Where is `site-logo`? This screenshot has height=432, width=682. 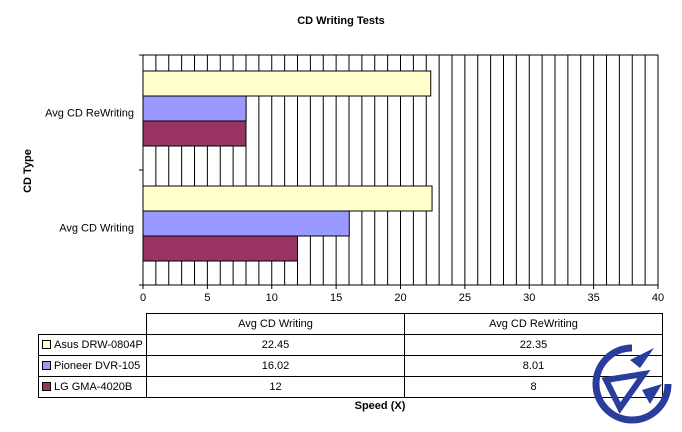 site-logo is located at coordinates (632, 384).